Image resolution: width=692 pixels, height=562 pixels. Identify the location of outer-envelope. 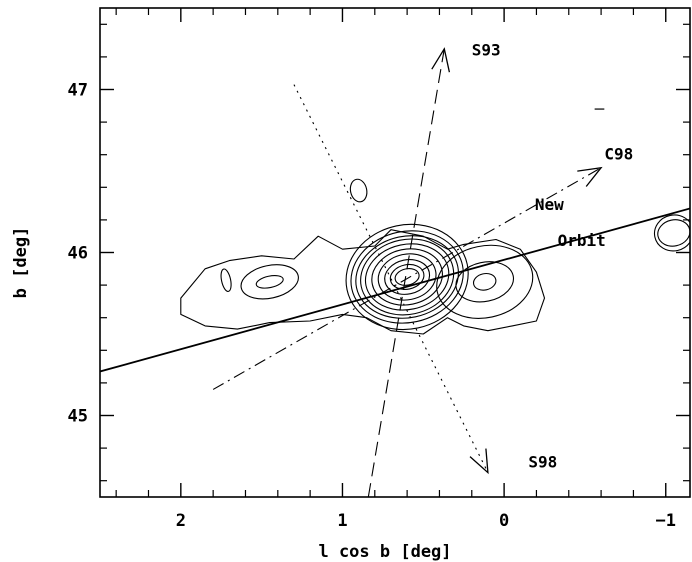
(363, 282).